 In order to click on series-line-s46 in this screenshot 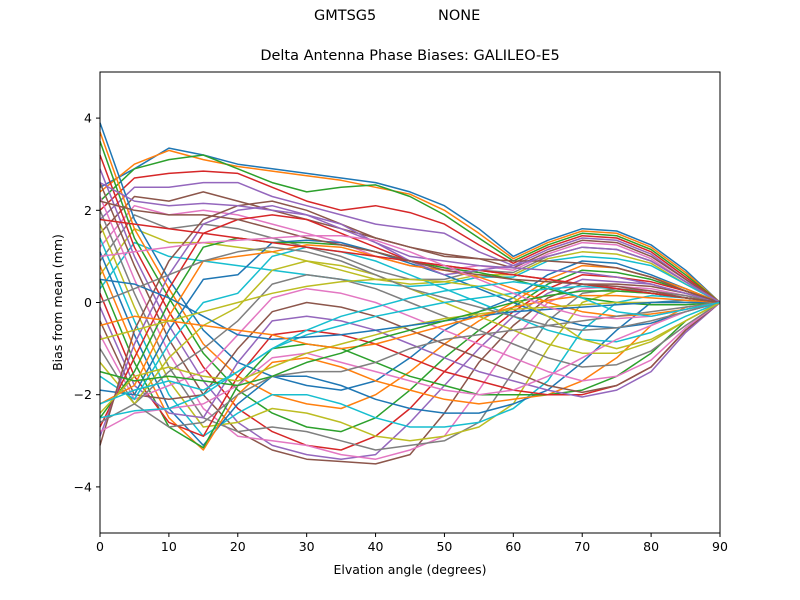, I will do `click(410, 252)`.